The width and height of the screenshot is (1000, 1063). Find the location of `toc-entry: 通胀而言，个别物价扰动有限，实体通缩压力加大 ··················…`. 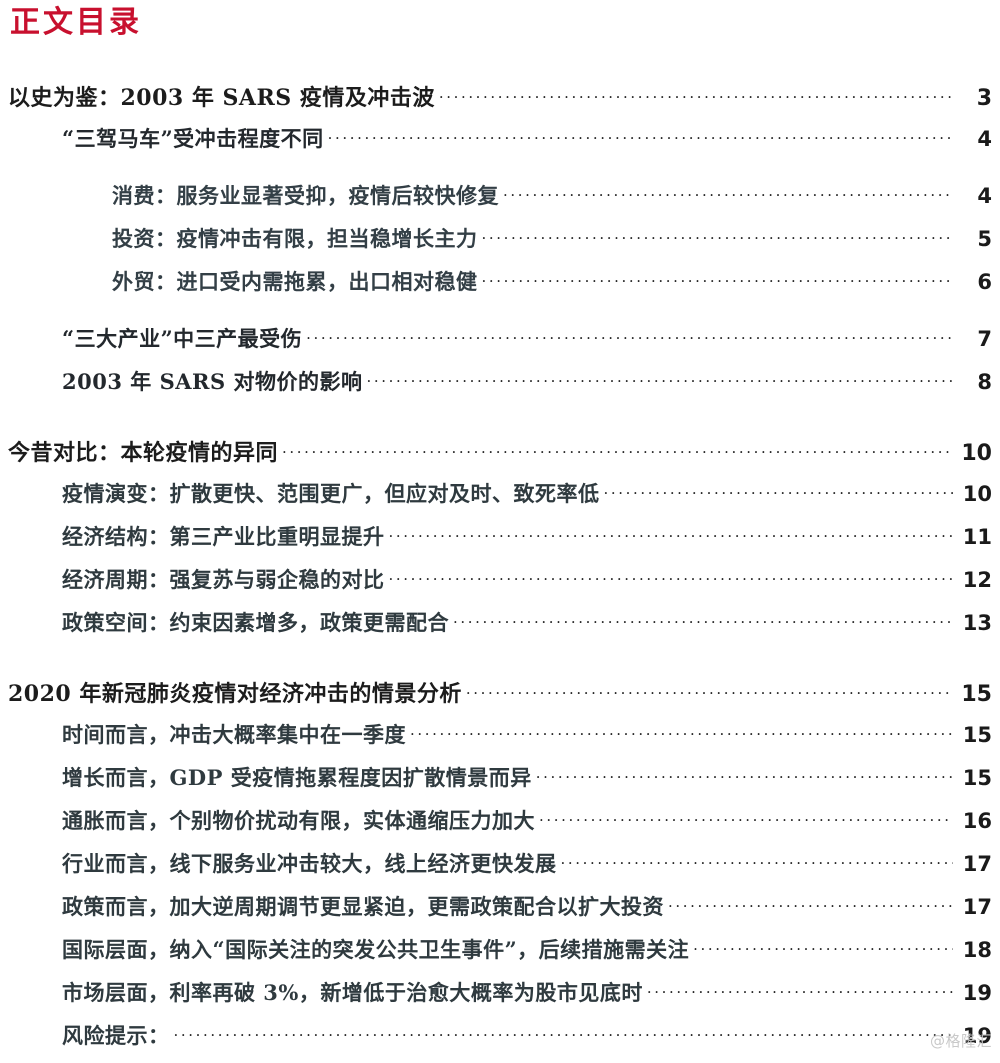

toc-entry: 通胀而言，个别物价扰动有限，实体通缩压力加大 ··················… is located at coordinates (500, 826).